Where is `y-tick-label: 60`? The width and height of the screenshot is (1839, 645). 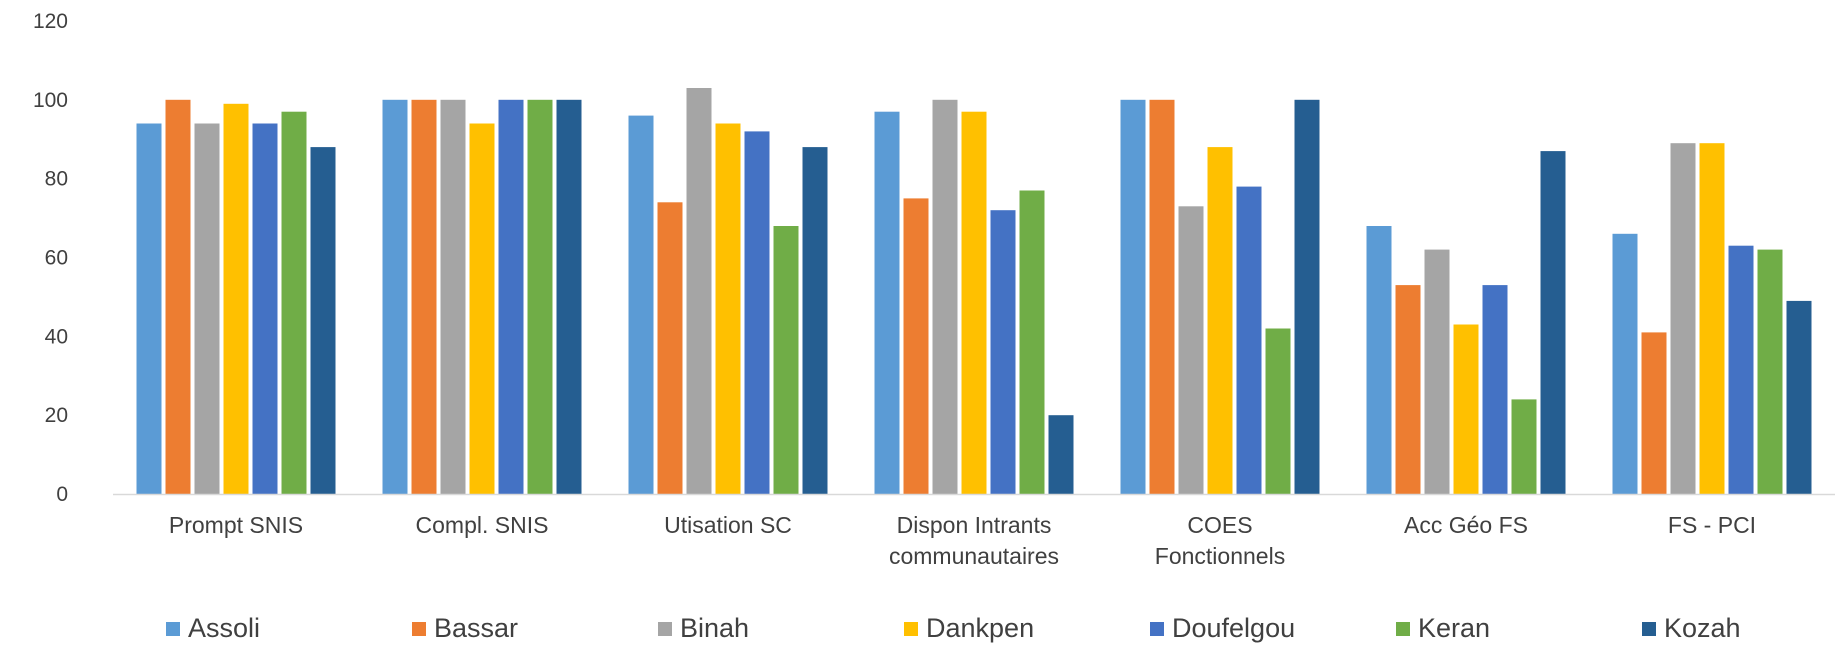
y-tick-label: 60 is located at coordinates (56, 258).